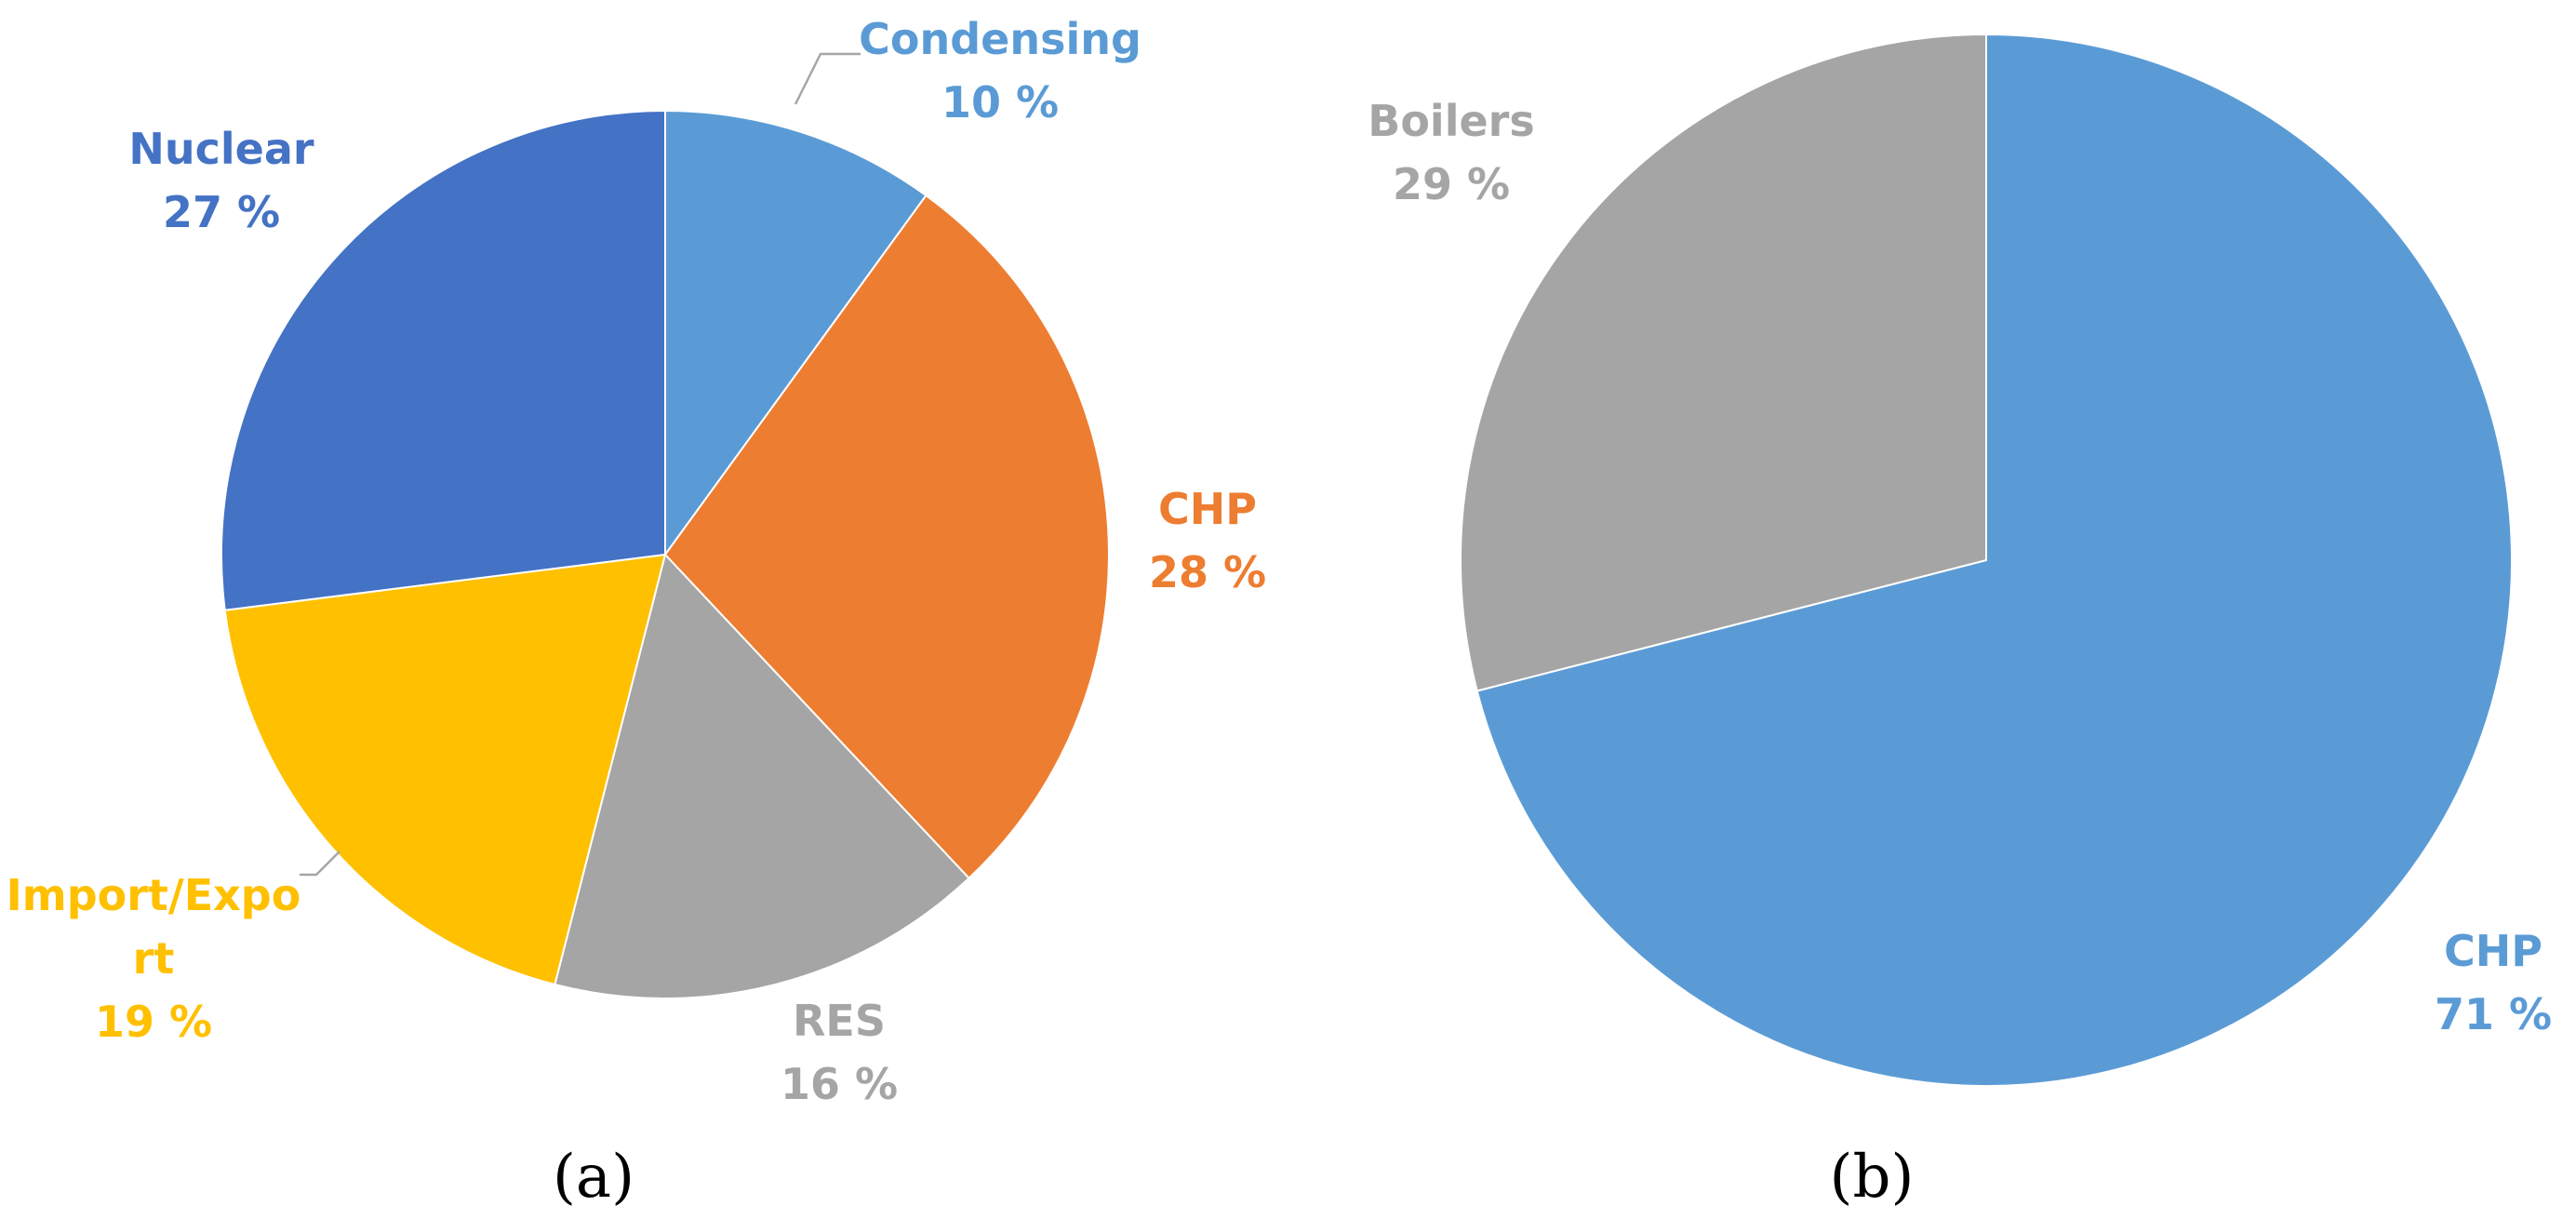 This screenshot has height=1219, width=2576. Describe the element at coordinates (839, 1052) in the screenshot. I see `slice-label-a-res: RES 16 %` at that location.